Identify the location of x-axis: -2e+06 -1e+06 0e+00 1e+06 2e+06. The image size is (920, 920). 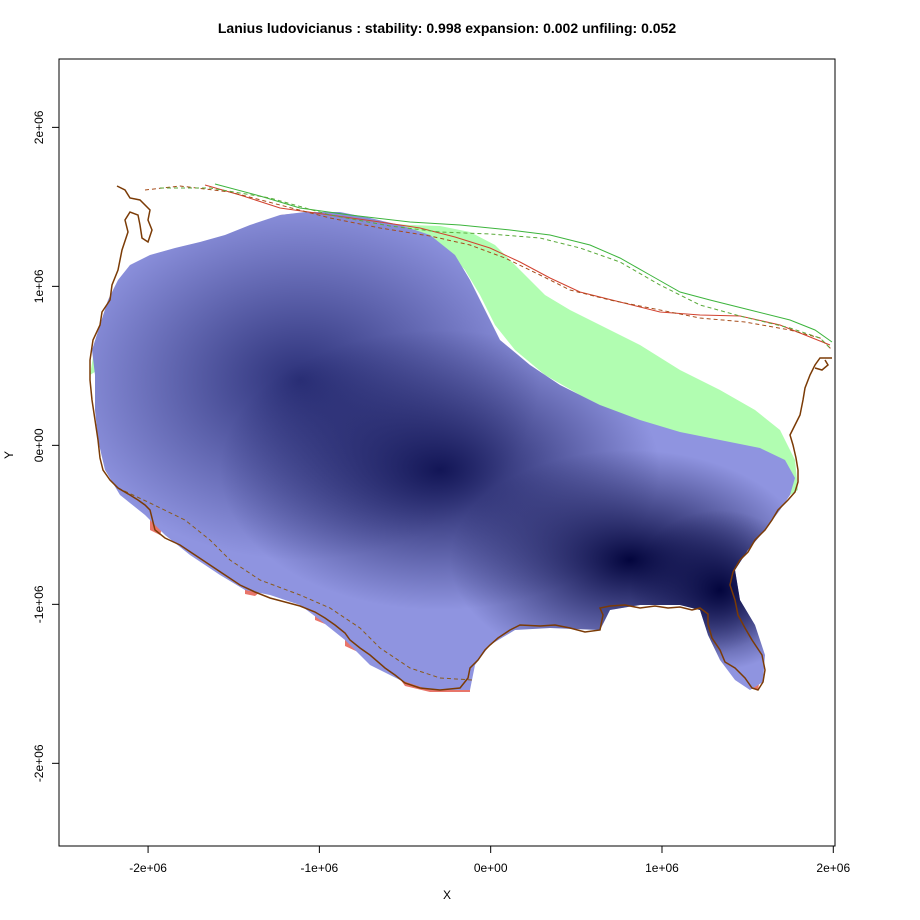
(489, 860).